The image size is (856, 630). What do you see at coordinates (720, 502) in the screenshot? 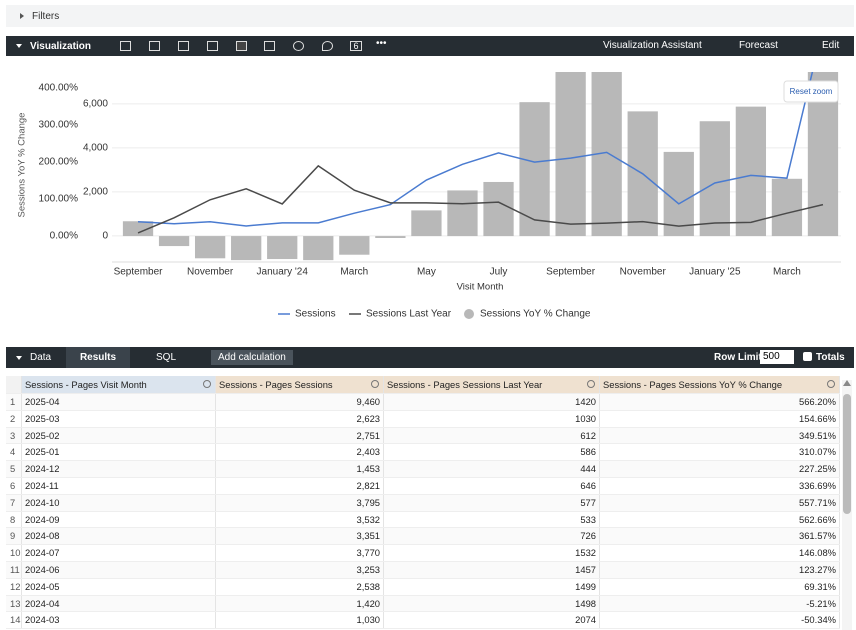
I see `table-cell: 557.71%` at bounding box center [720, 502].